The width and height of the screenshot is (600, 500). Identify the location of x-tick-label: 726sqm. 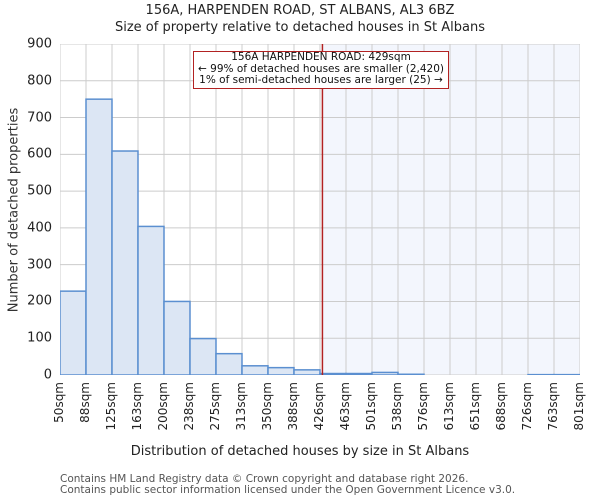
(527, 406).